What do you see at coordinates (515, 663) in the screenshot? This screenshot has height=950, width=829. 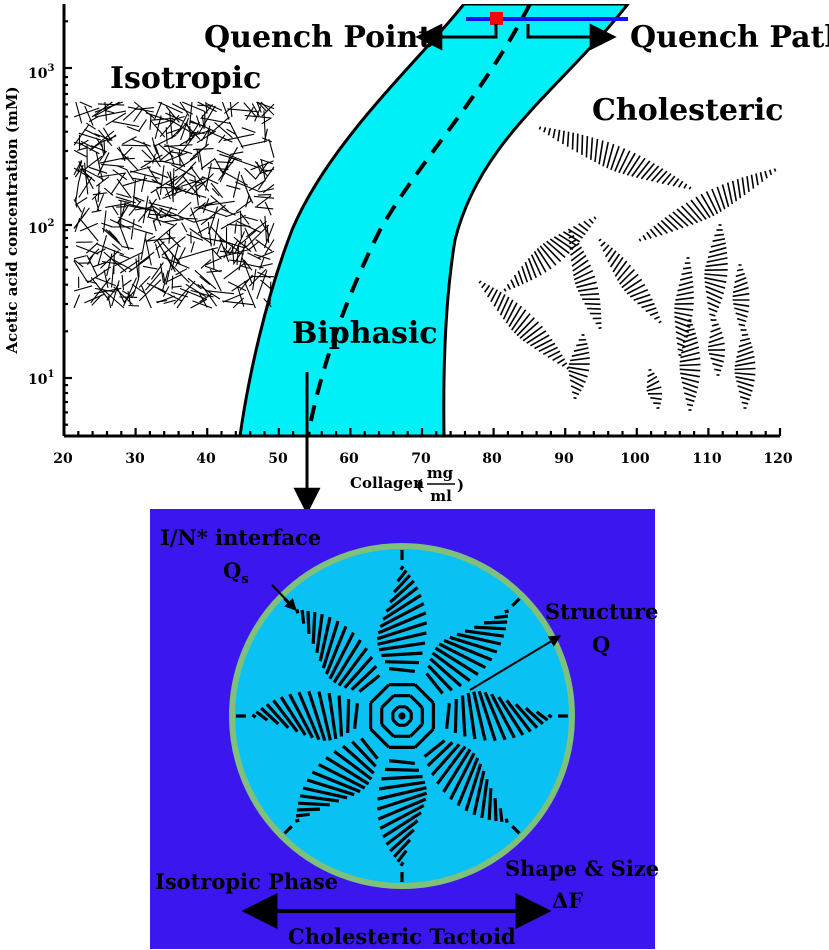 I see `structure-arrow` at bounding box center [515, 663].